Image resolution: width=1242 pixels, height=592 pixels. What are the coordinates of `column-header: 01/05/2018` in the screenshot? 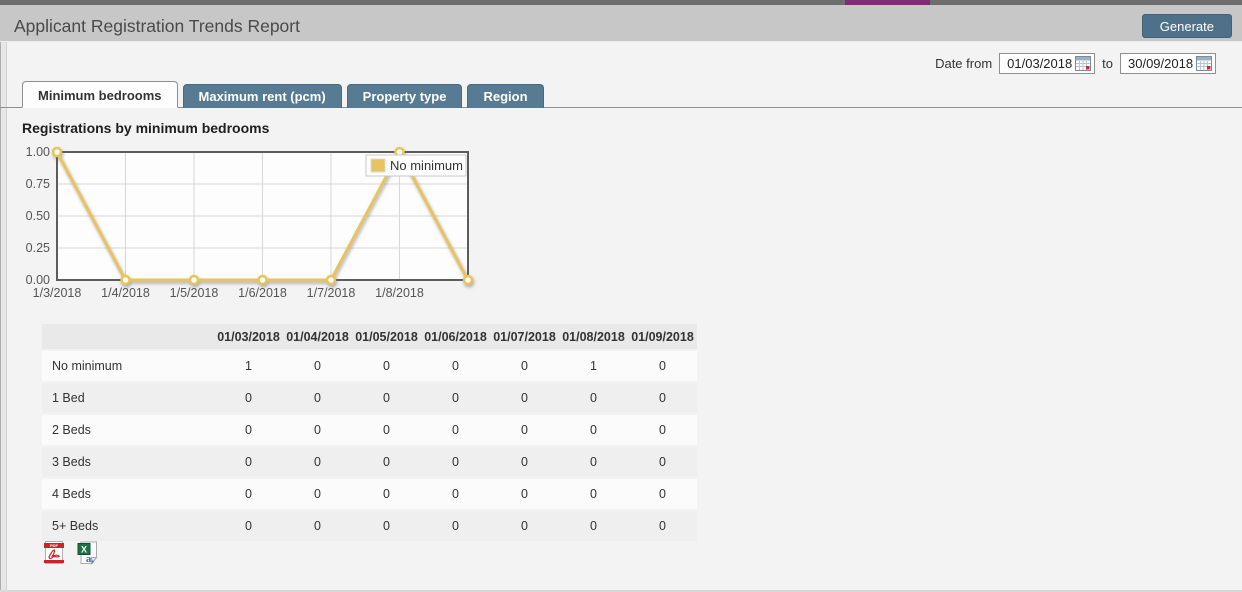 It's located at (386, 336).